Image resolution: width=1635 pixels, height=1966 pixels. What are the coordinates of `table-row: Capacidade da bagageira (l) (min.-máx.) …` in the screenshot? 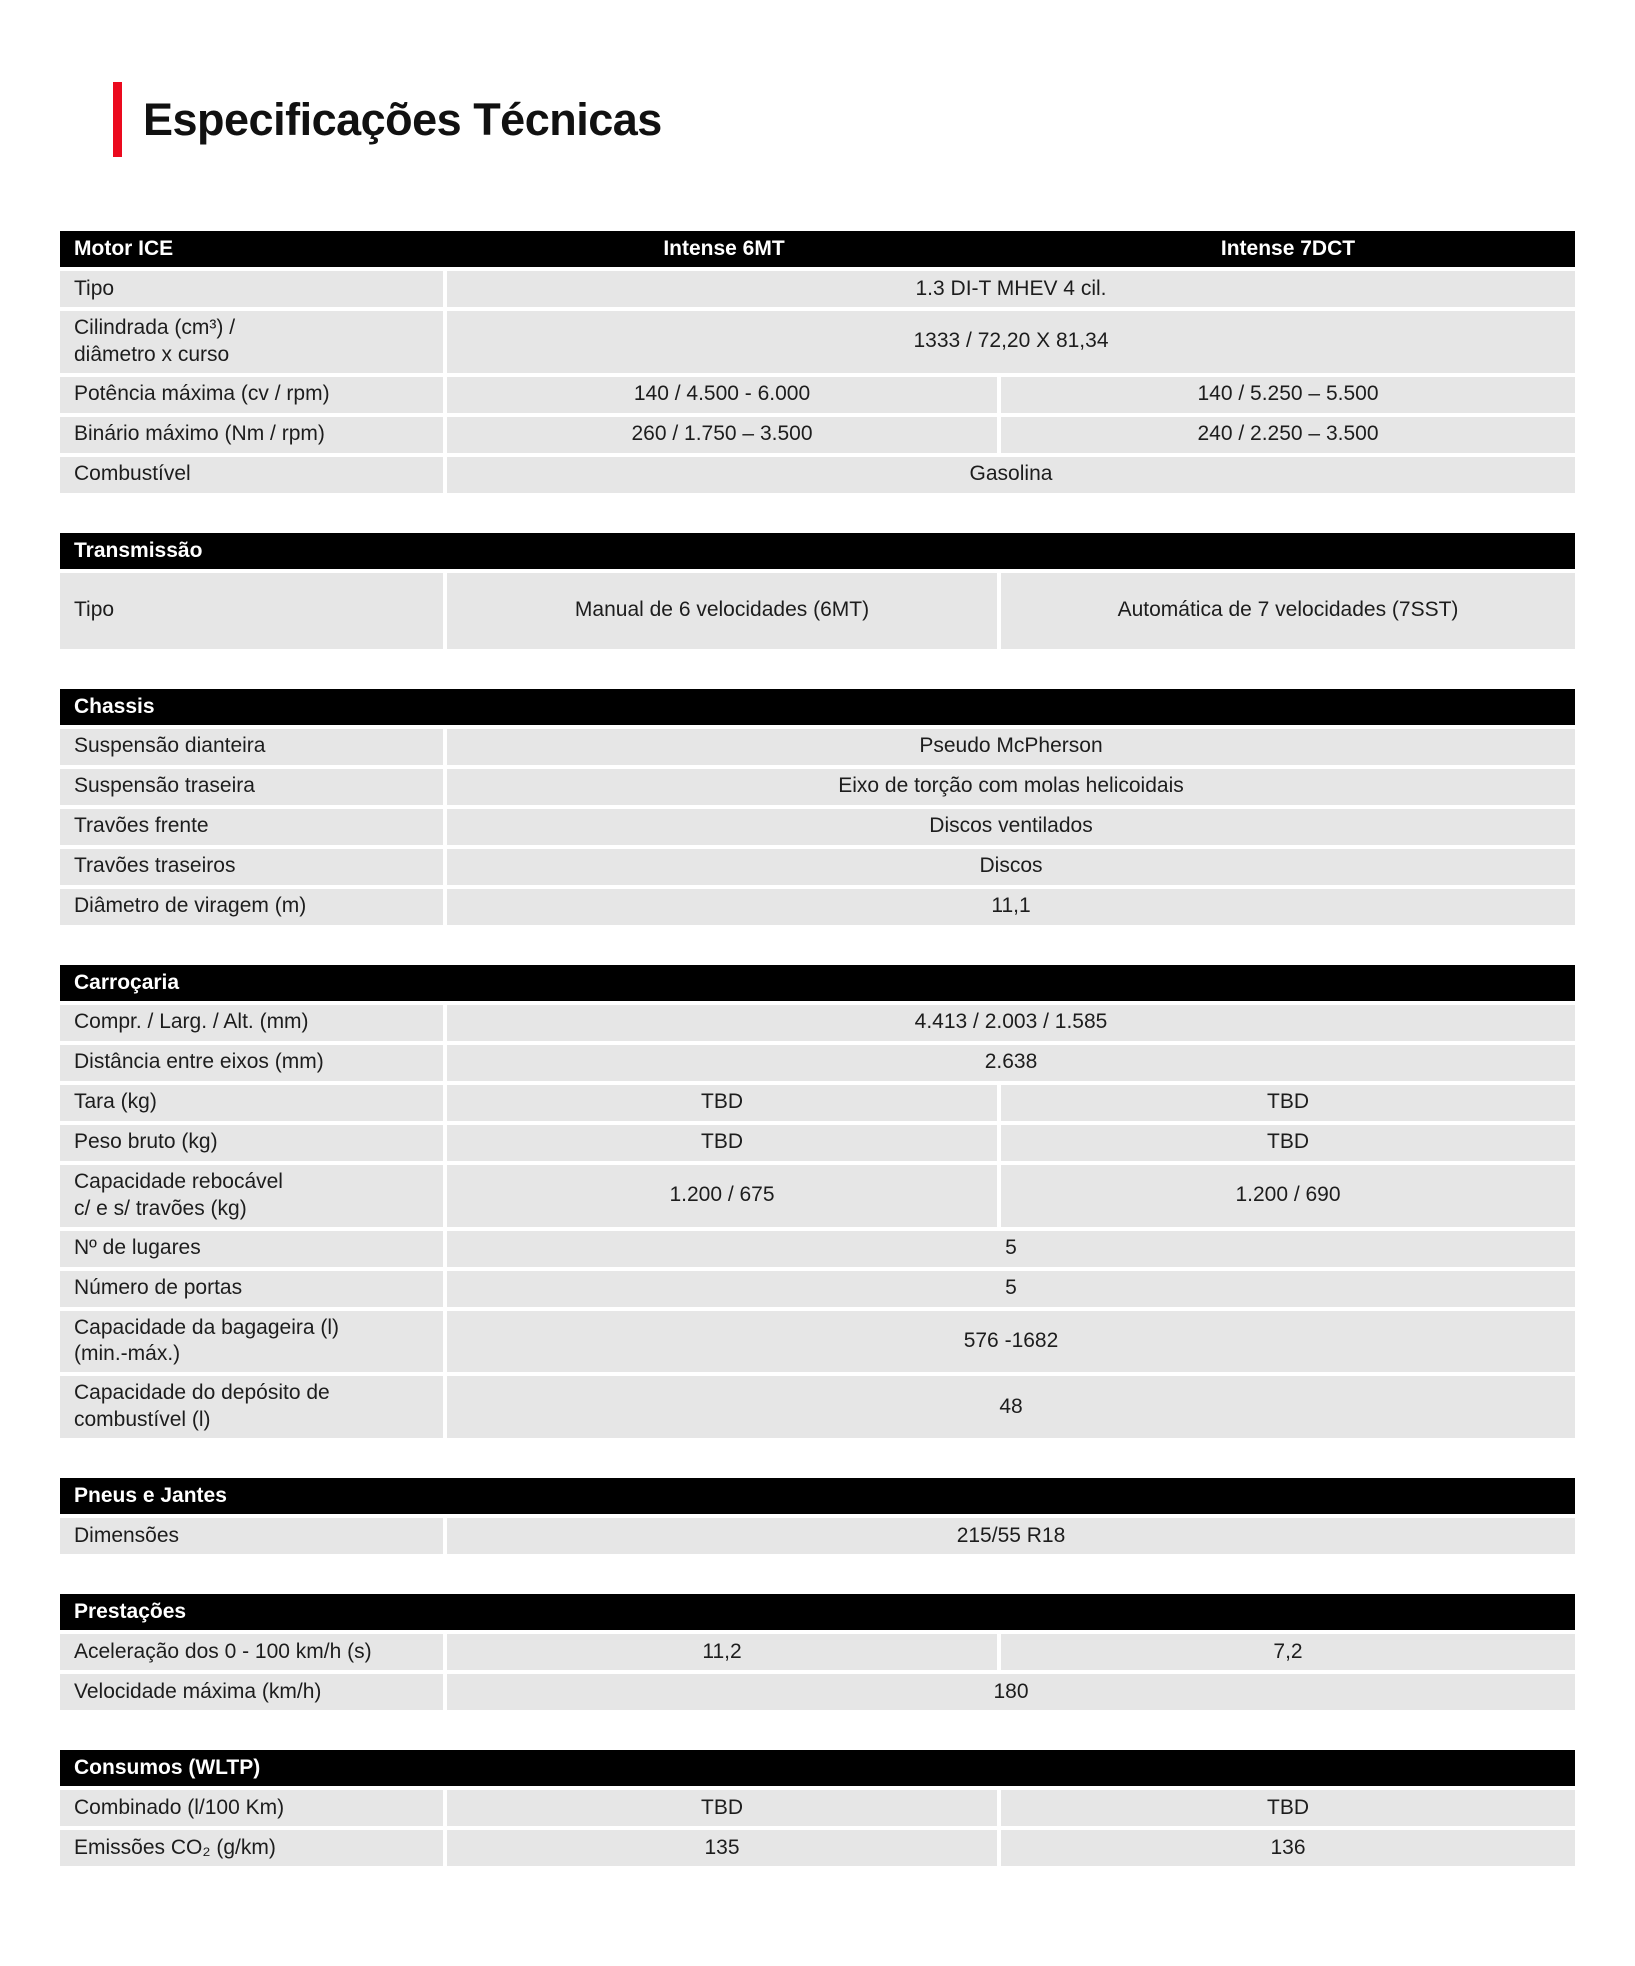 It's located at (817, 1341).